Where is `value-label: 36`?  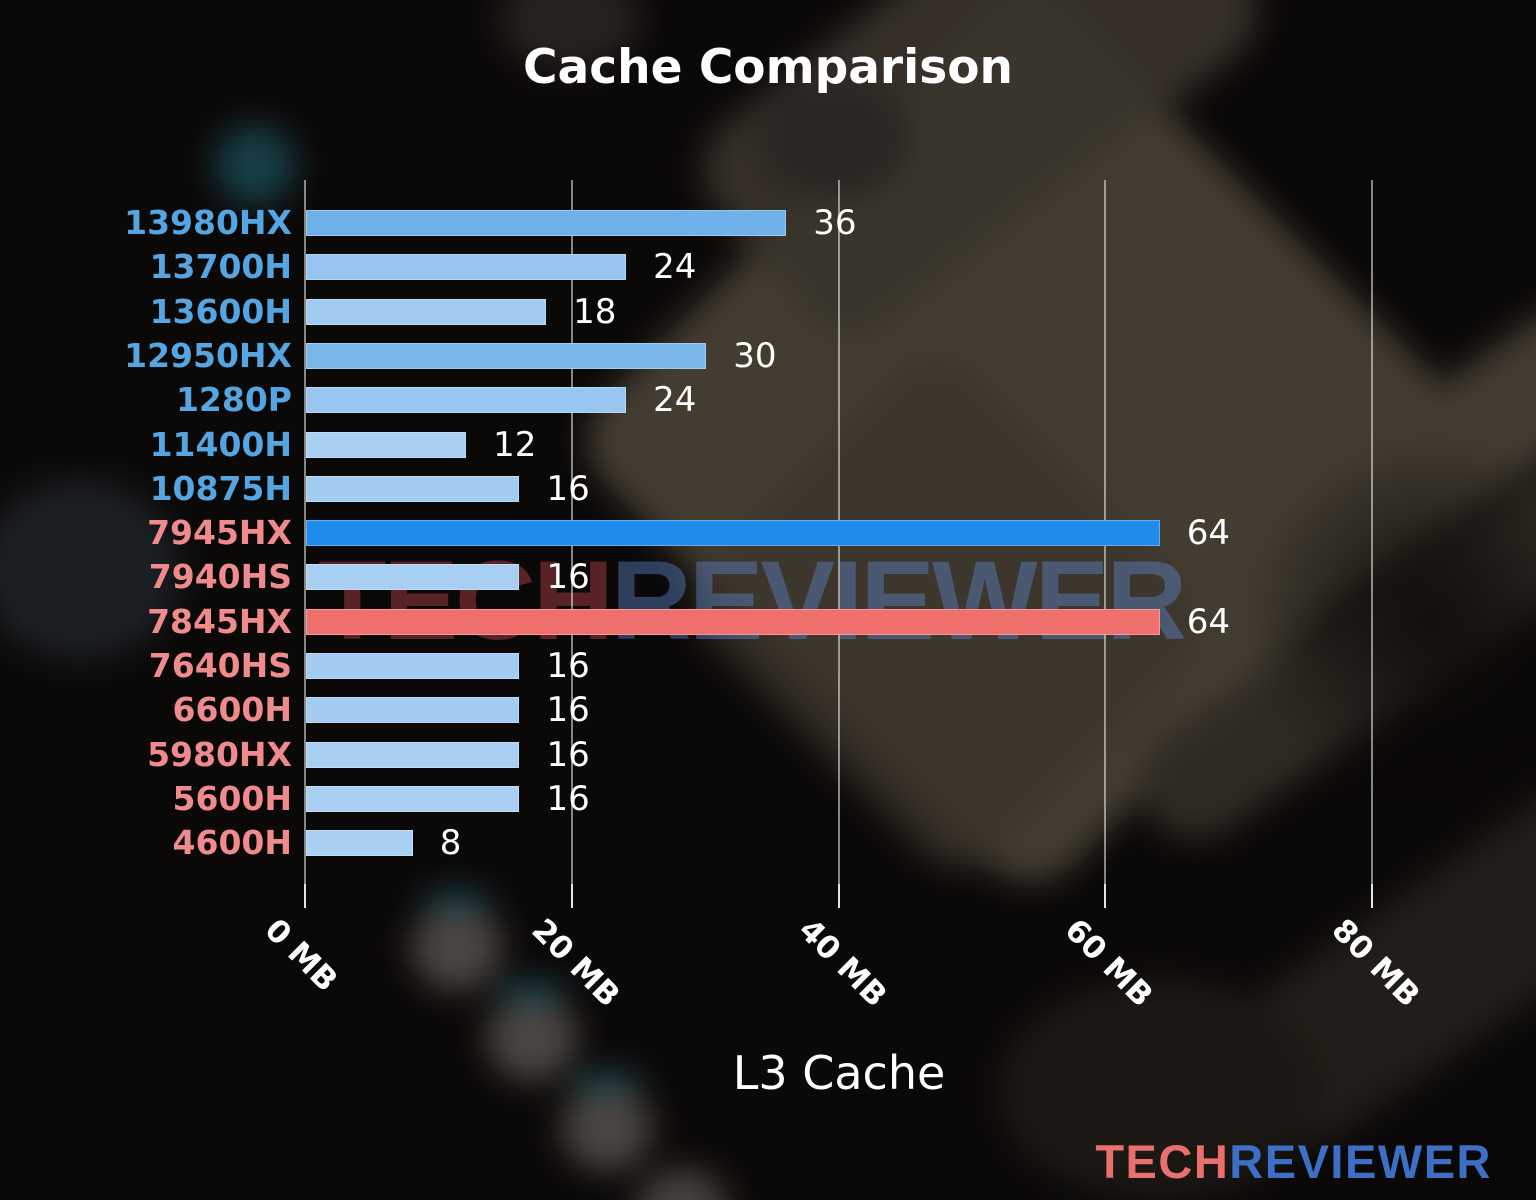 value-label: 36 is located at coordinates (835, 223).